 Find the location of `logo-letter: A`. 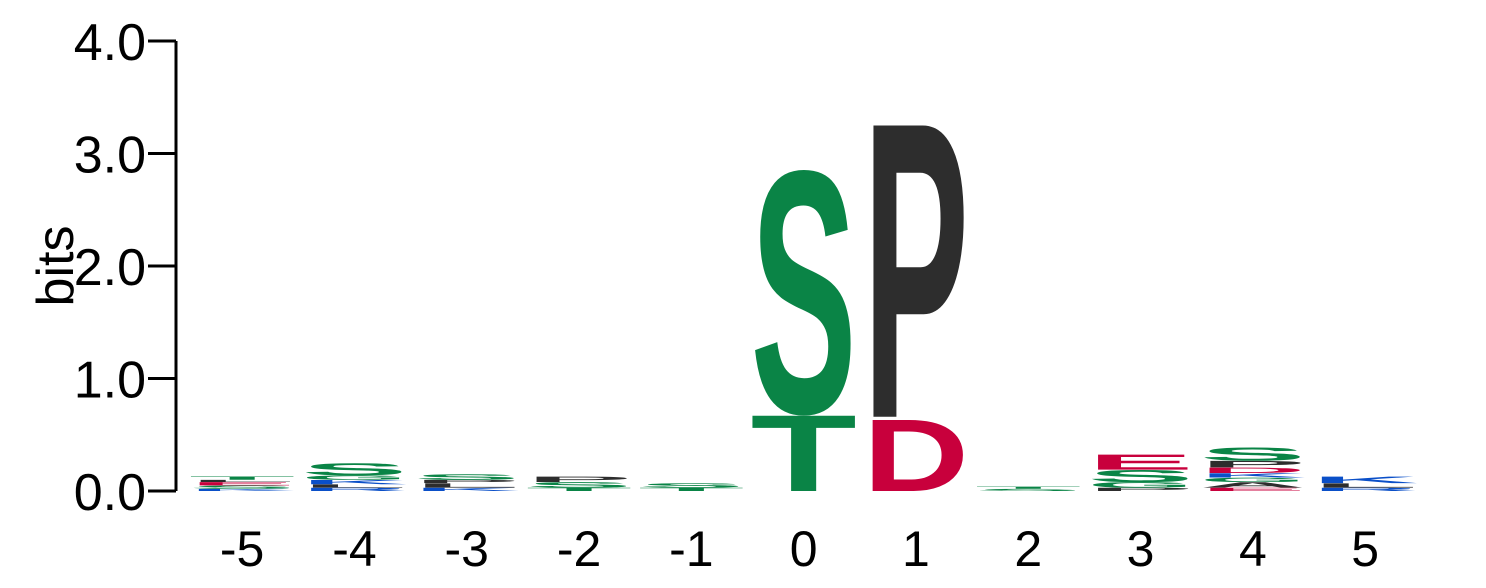

logo-letter: A is located at coordinates (1253, 485).